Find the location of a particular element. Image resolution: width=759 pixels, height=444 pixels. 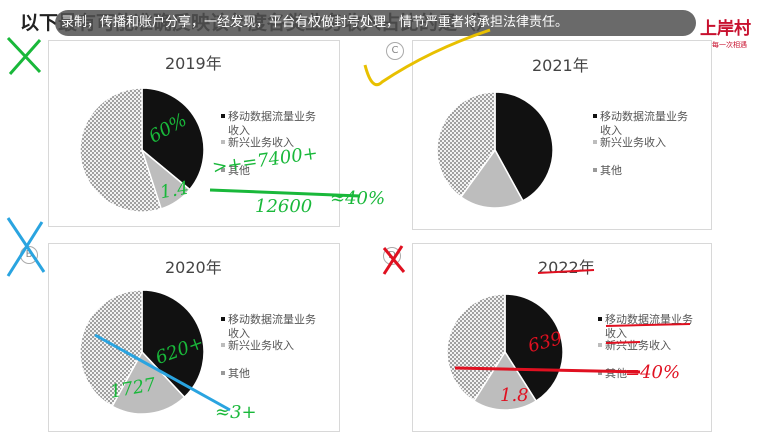

handwritten-note: =40% is located at coordinates (653, 372).